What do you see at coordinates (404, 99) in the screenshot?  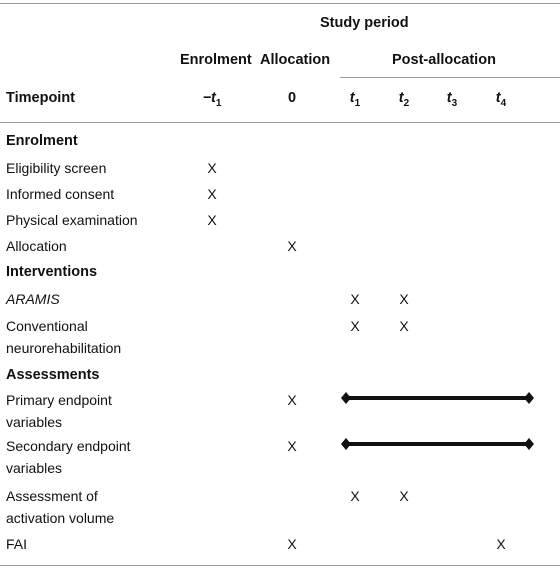 I see `timepoint-t2: t2` at bounding box center [404, 99].